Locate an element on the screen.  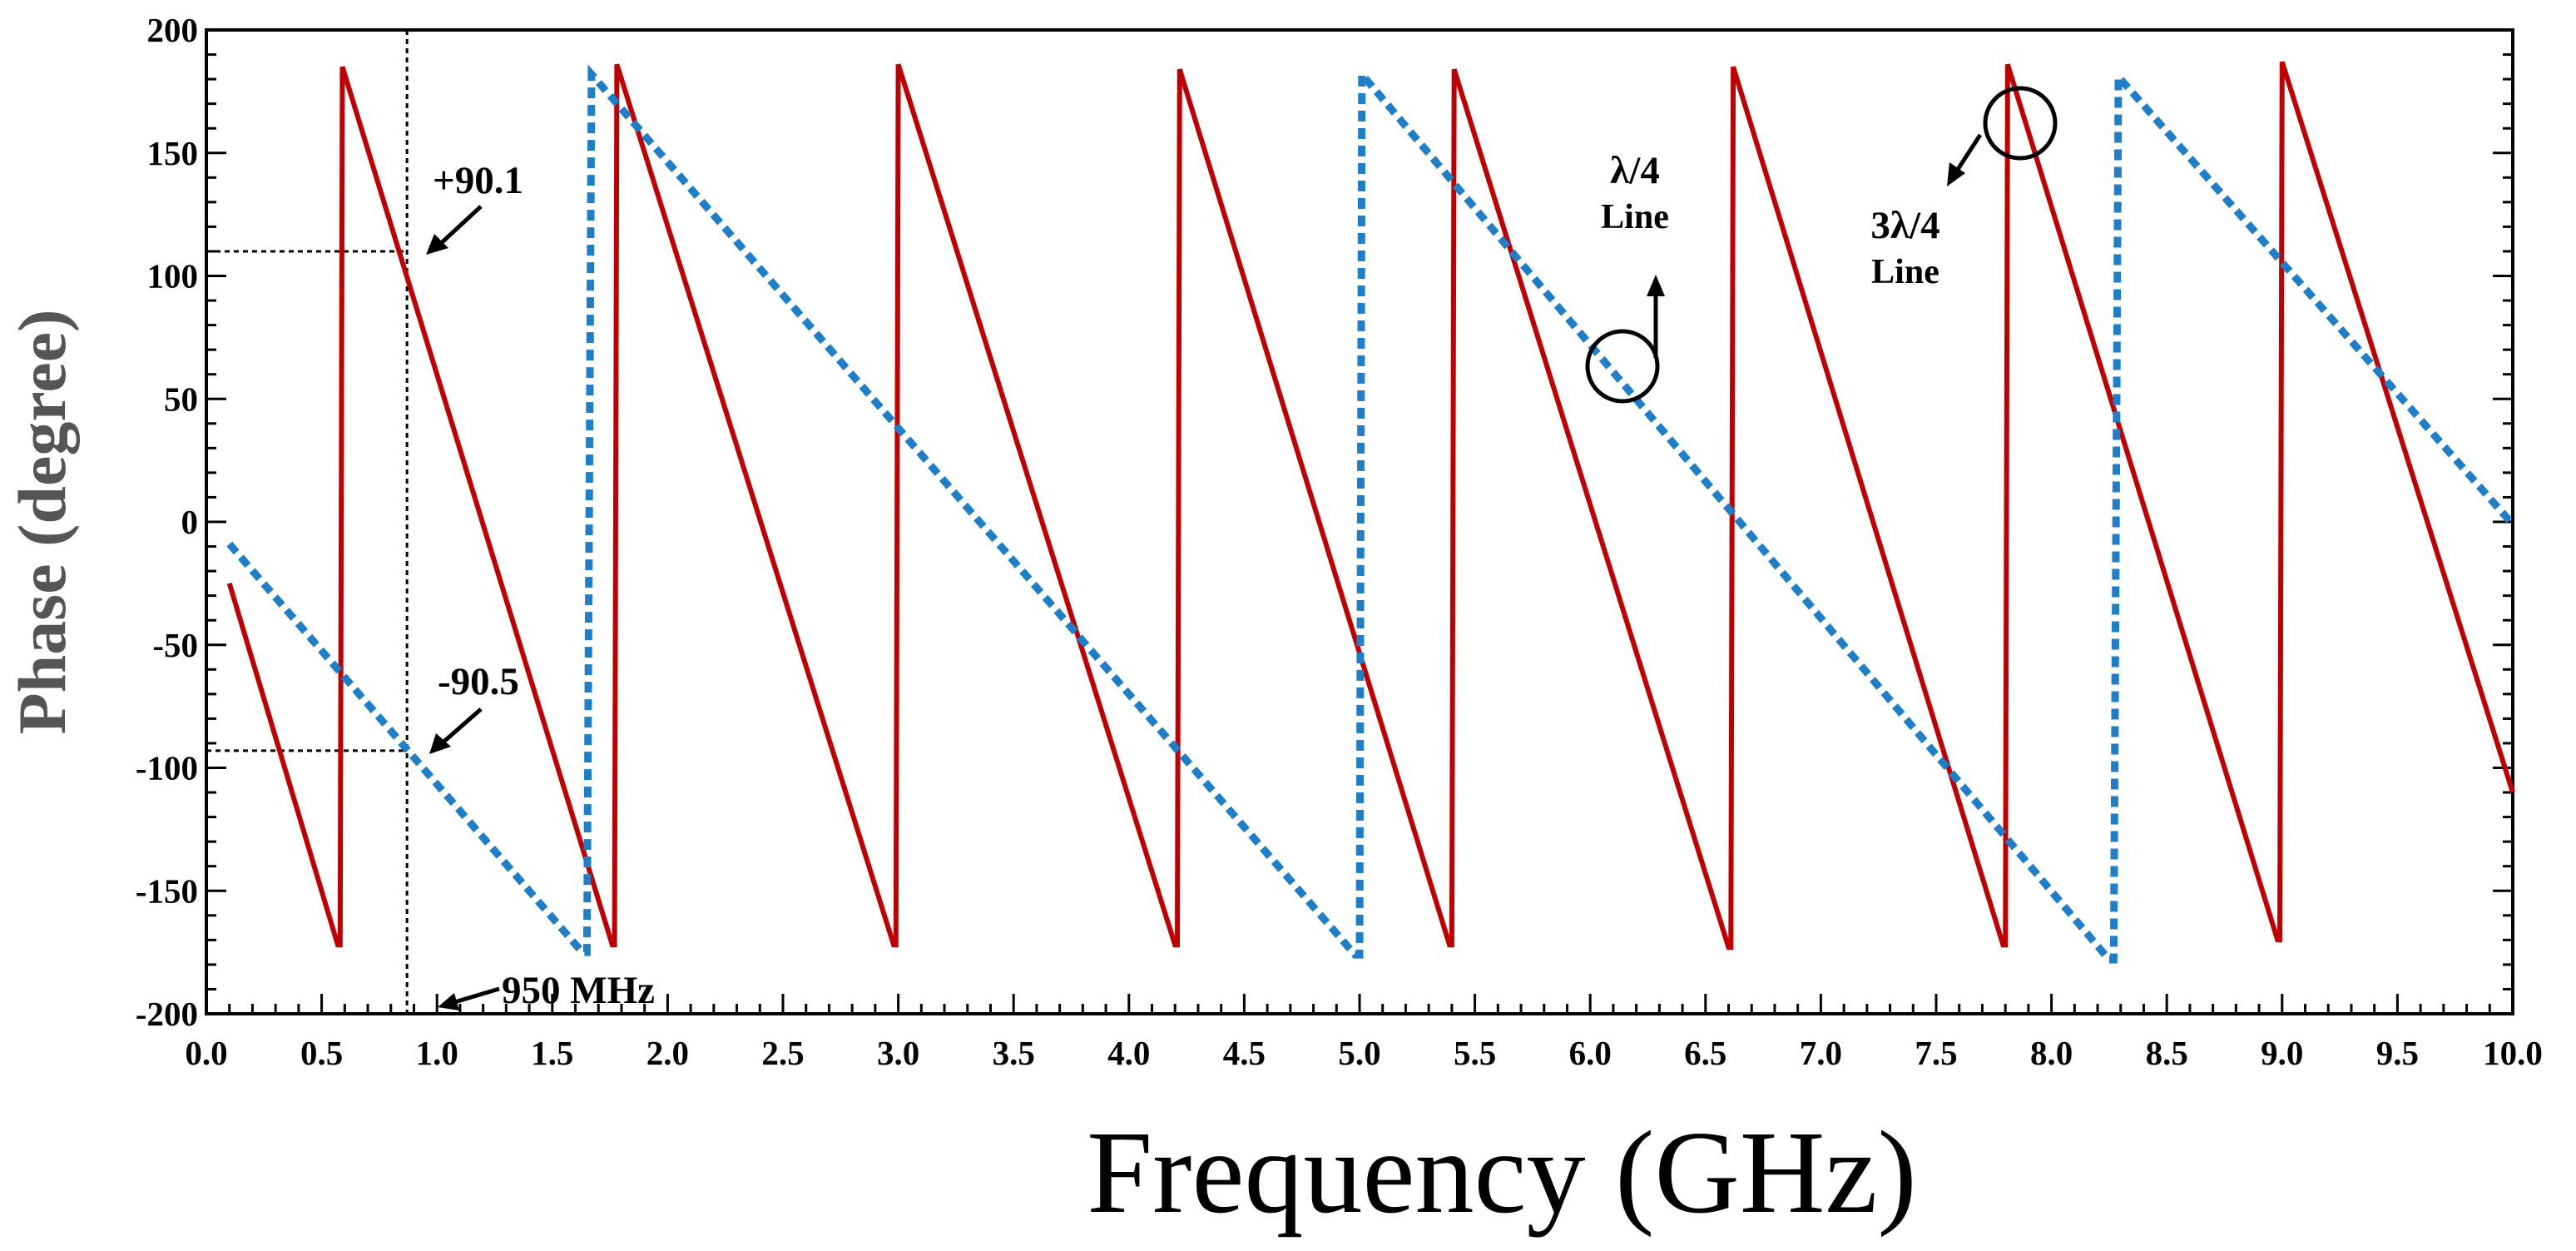
y-tick-label: 0 is located at coordinates (190, 522).